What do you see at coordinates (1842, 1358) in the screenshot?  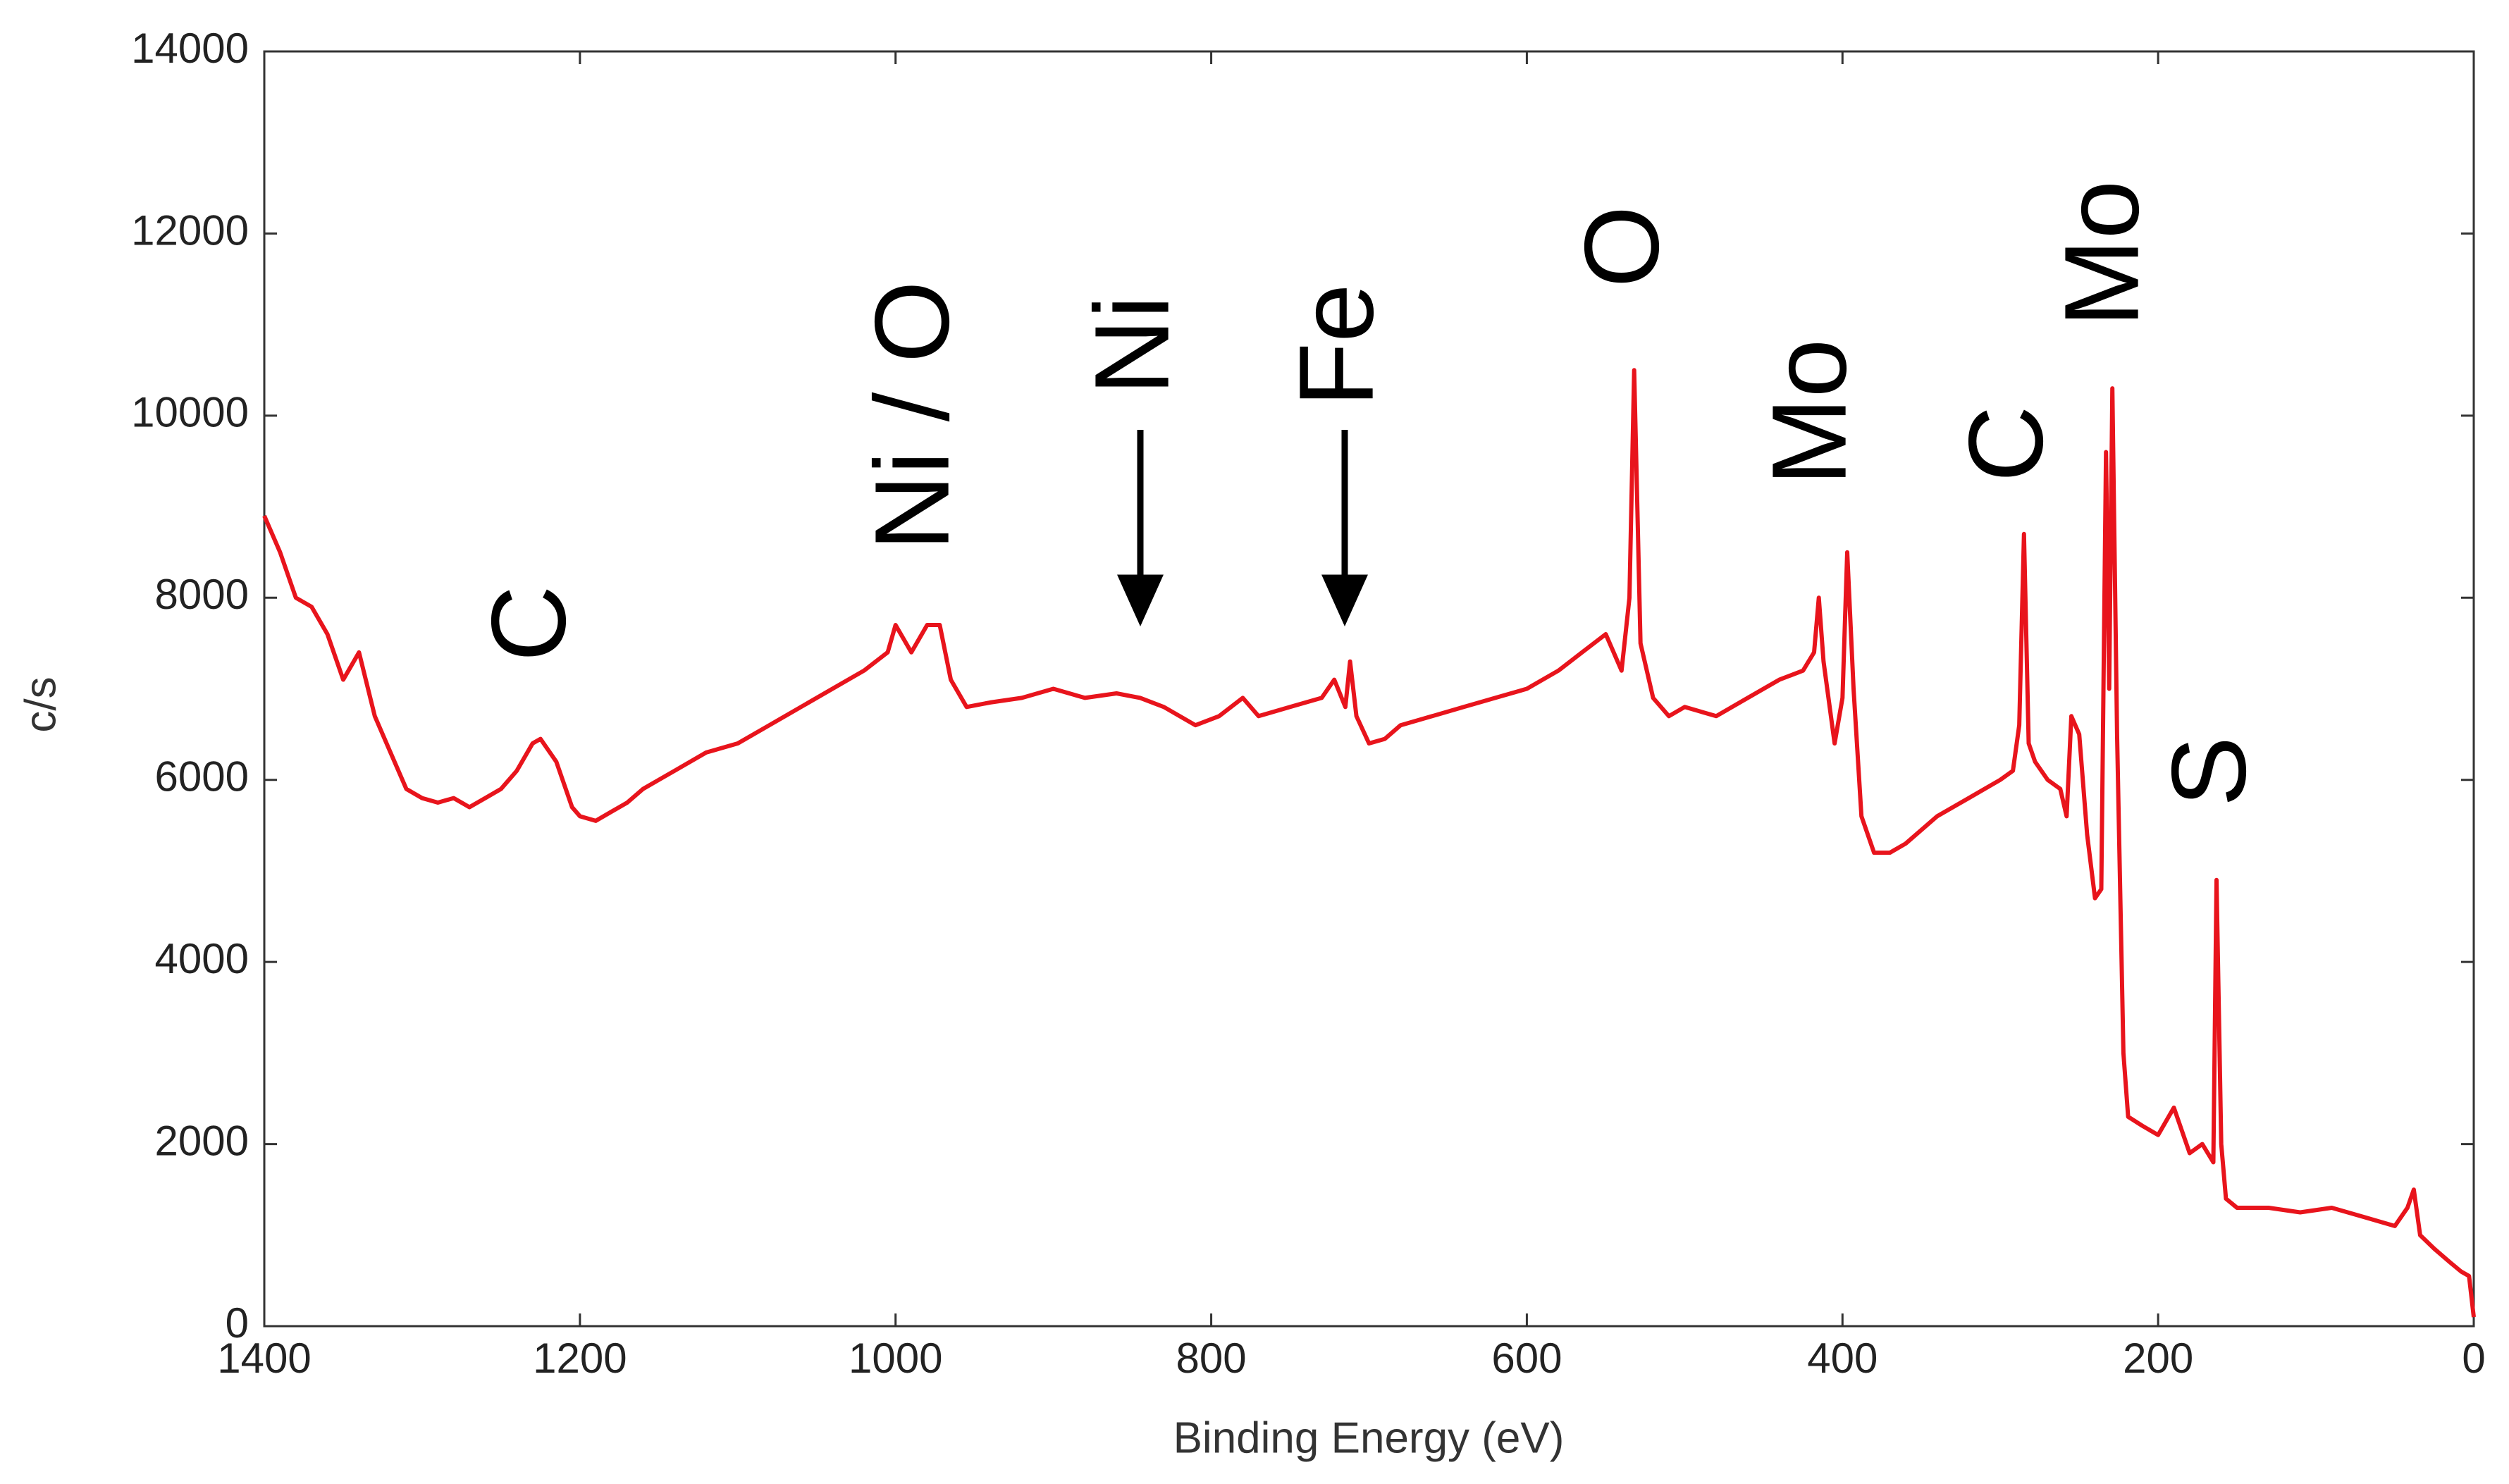 I see `x-tick-label: 400` at bounding box center [1842, 1358].